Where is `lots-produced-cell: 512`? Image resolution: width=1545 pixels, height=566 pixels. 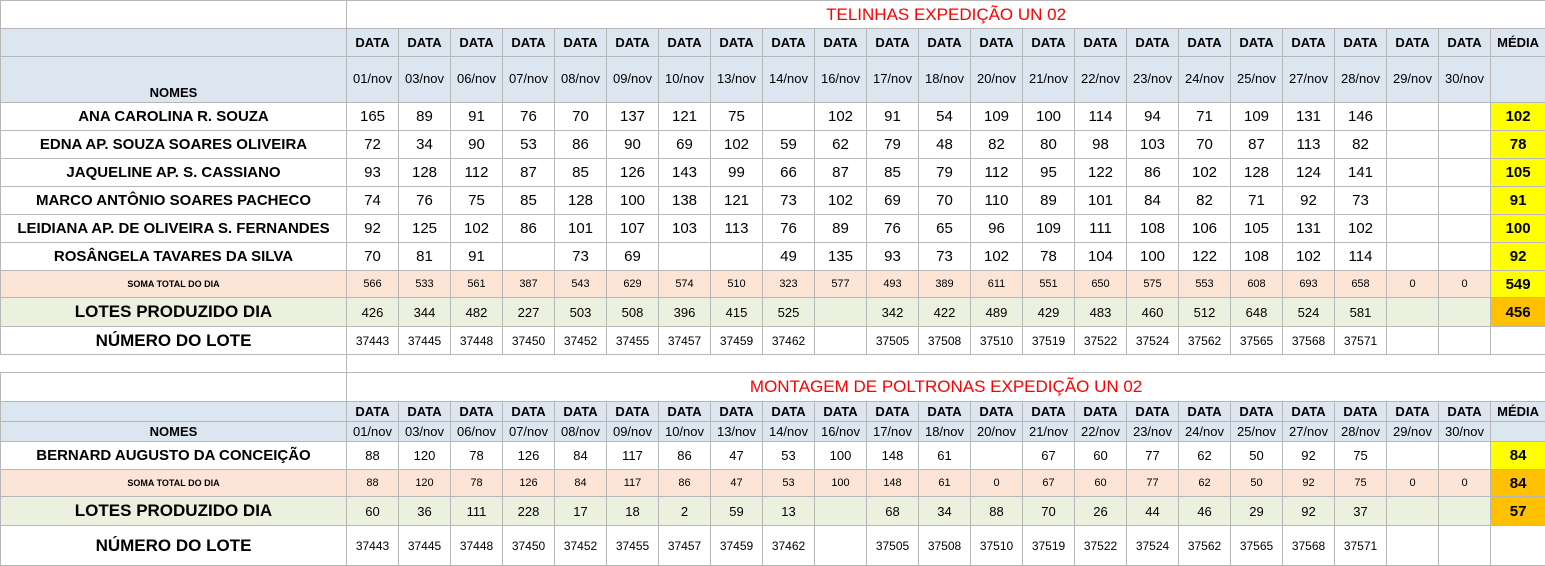
lots-produced-cell: 512 is located at coordinates (1205, 312).